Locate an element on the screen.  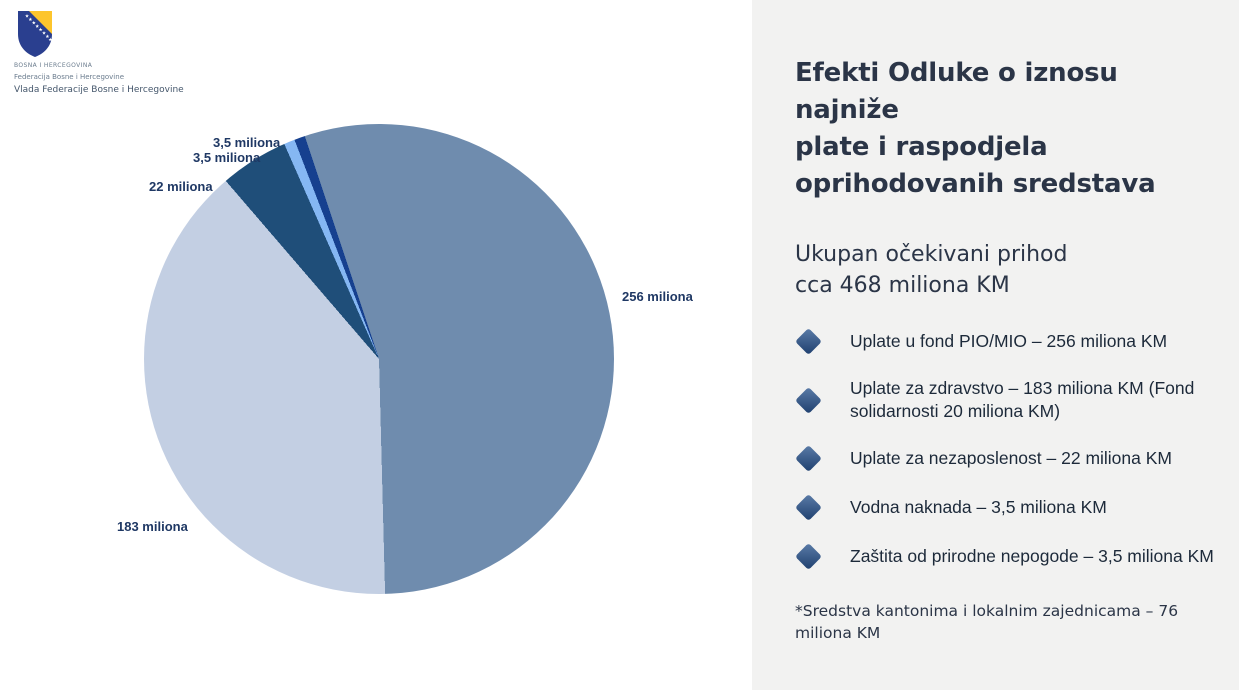
logo-line-government: Vlada Federacije Bosne i Hercegovine is located at coordinates (99, 90).